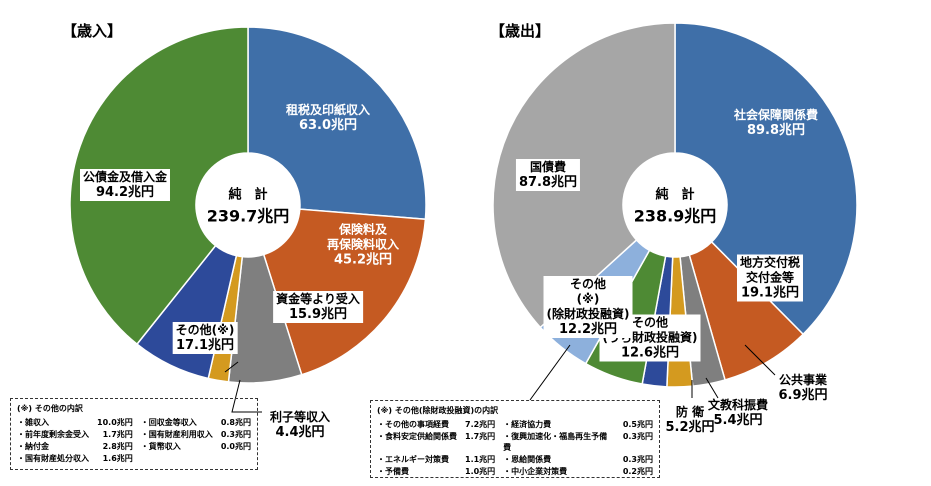  I want to click on note-item-name: ・中小企業対策費, so click(535, 471).